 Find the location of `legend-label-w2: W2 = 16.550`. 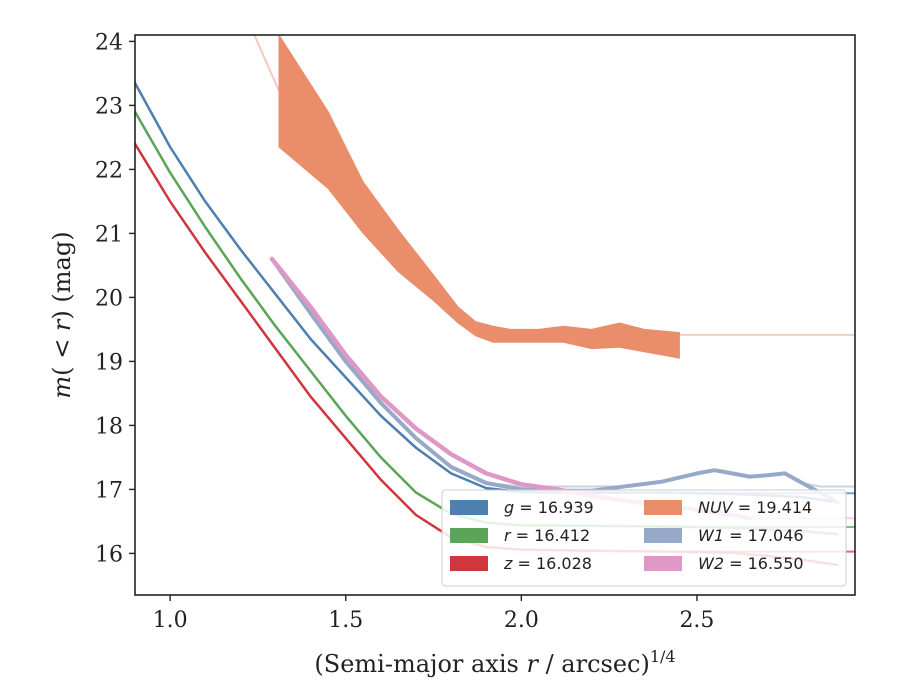

legend-label-w2: W2 = 16.550 is located at coordinates (751, 563).